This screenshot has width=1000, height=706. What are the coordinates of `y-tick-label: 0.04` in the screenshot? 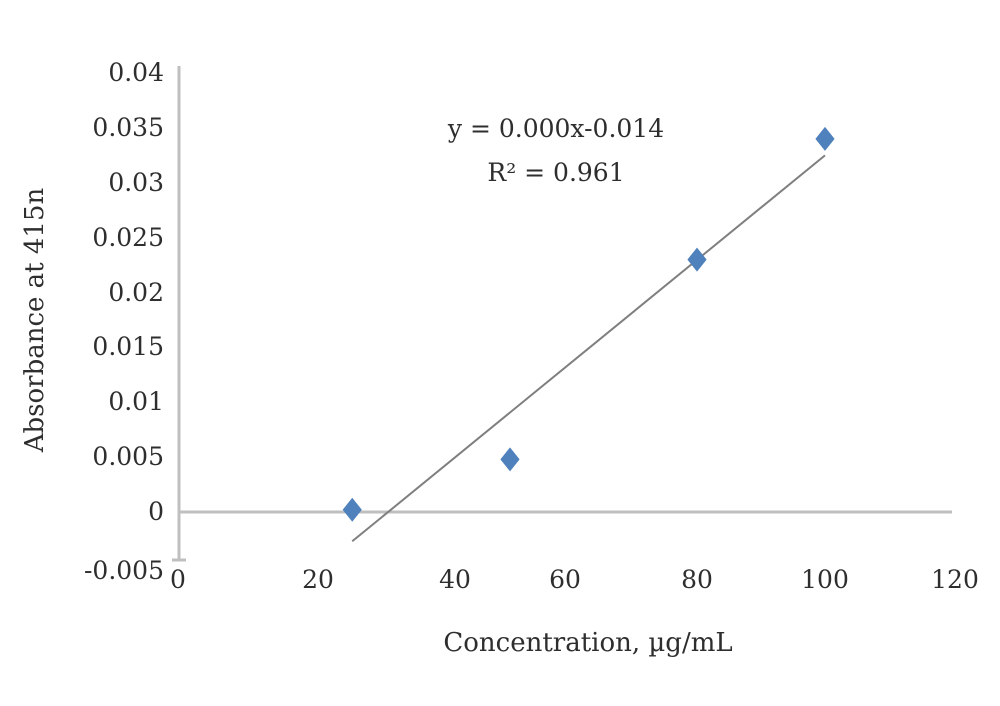 It's located at (136, 72).